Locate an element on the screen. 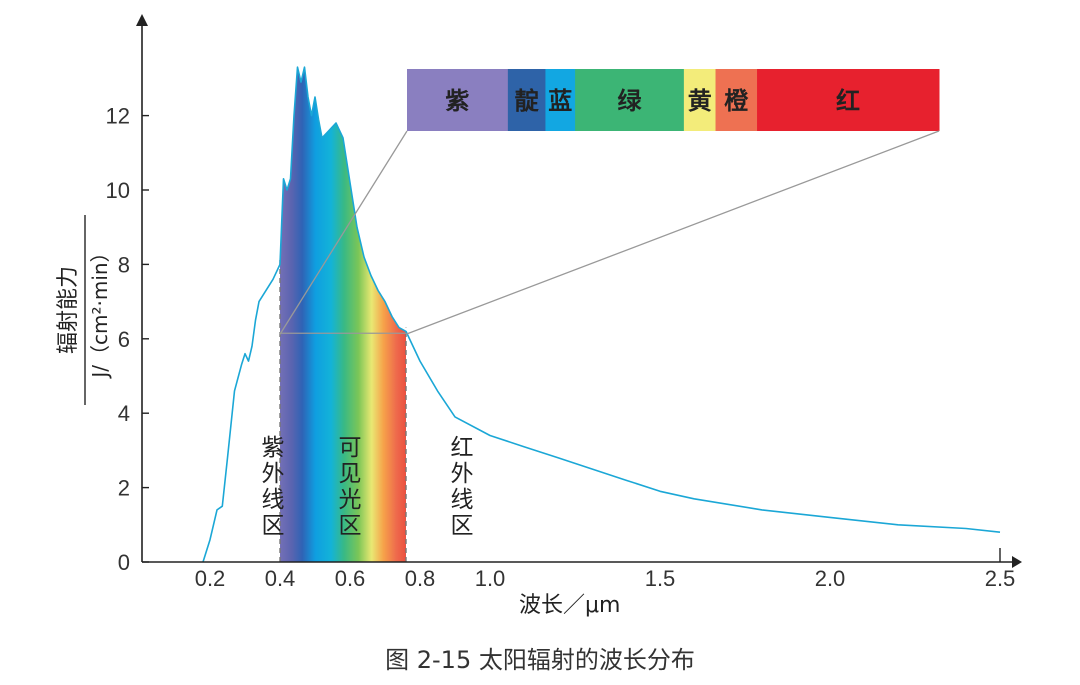 Image resolution: width=1080 pixels, height=685 pixels. visible-spectrum-area is located at coordinates (343, 314).